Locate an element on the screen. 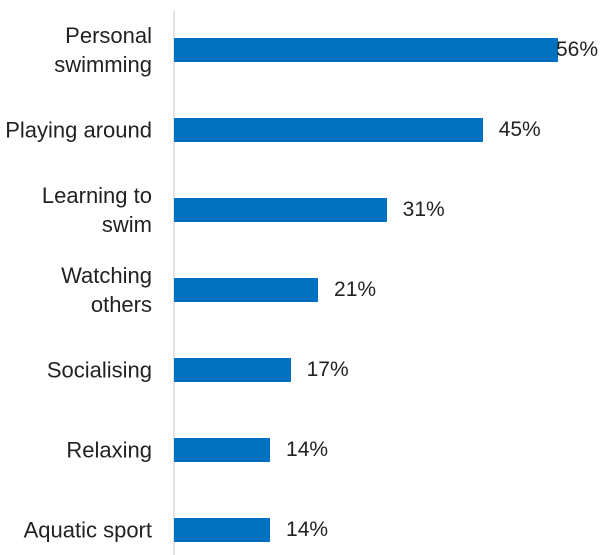  value-label: 31% is located at coordinates (423, 209).